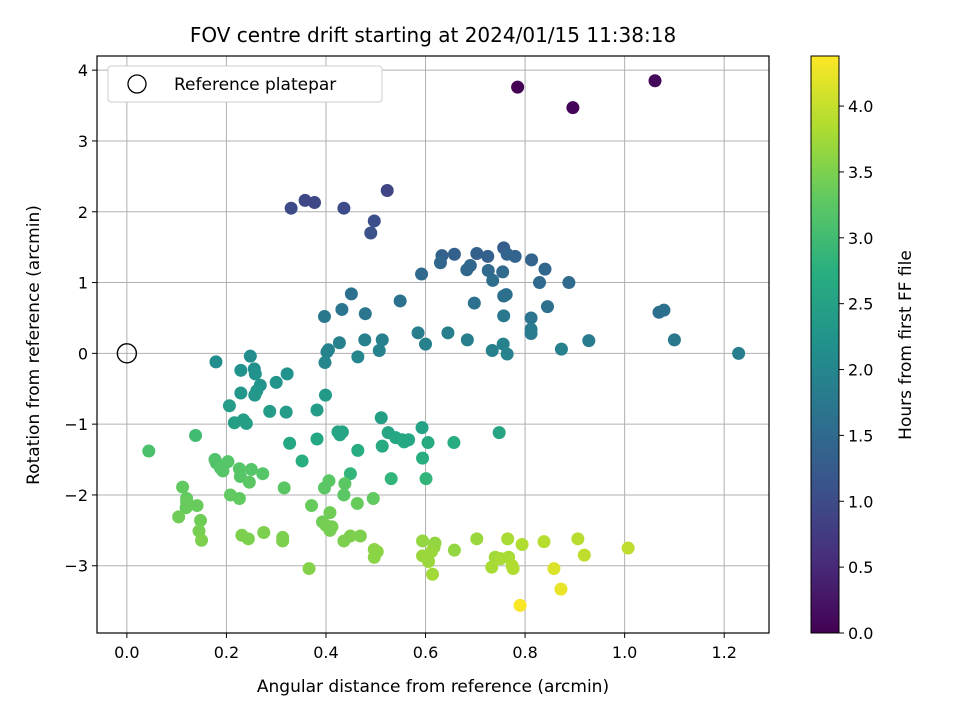  What do you see at coordinates (76, 495) in the screenshot?
I see `y-tick-label: −2` at bounding box center [76, 495].